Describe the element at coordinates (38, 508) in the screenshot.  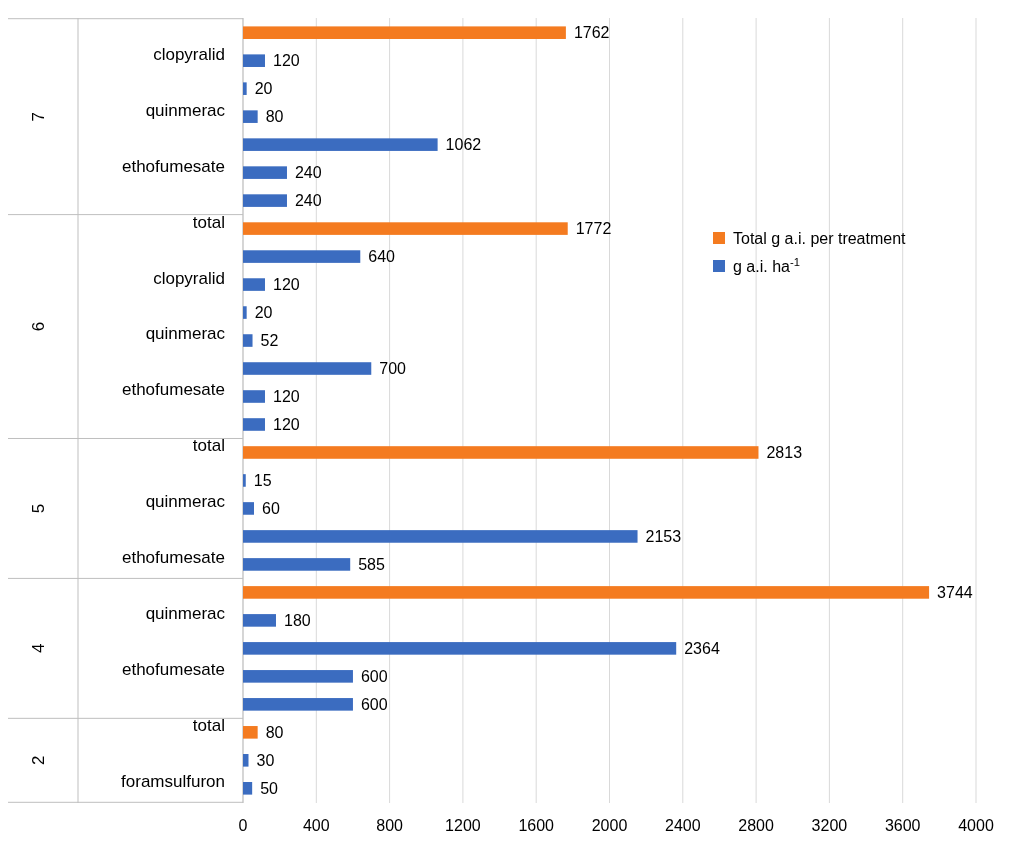
I see `text: 5` at that location.